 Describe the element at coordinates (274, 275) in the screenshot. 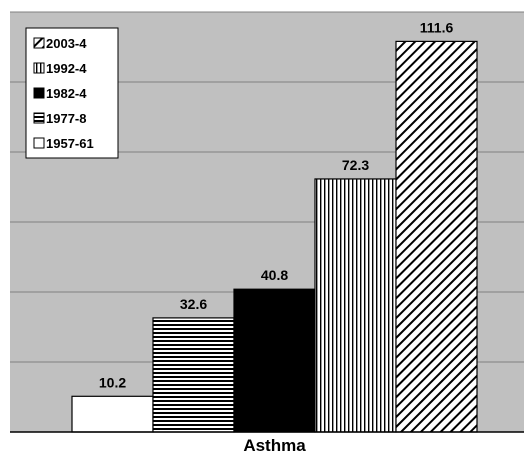

I see `data-label: 40.8` at that location.